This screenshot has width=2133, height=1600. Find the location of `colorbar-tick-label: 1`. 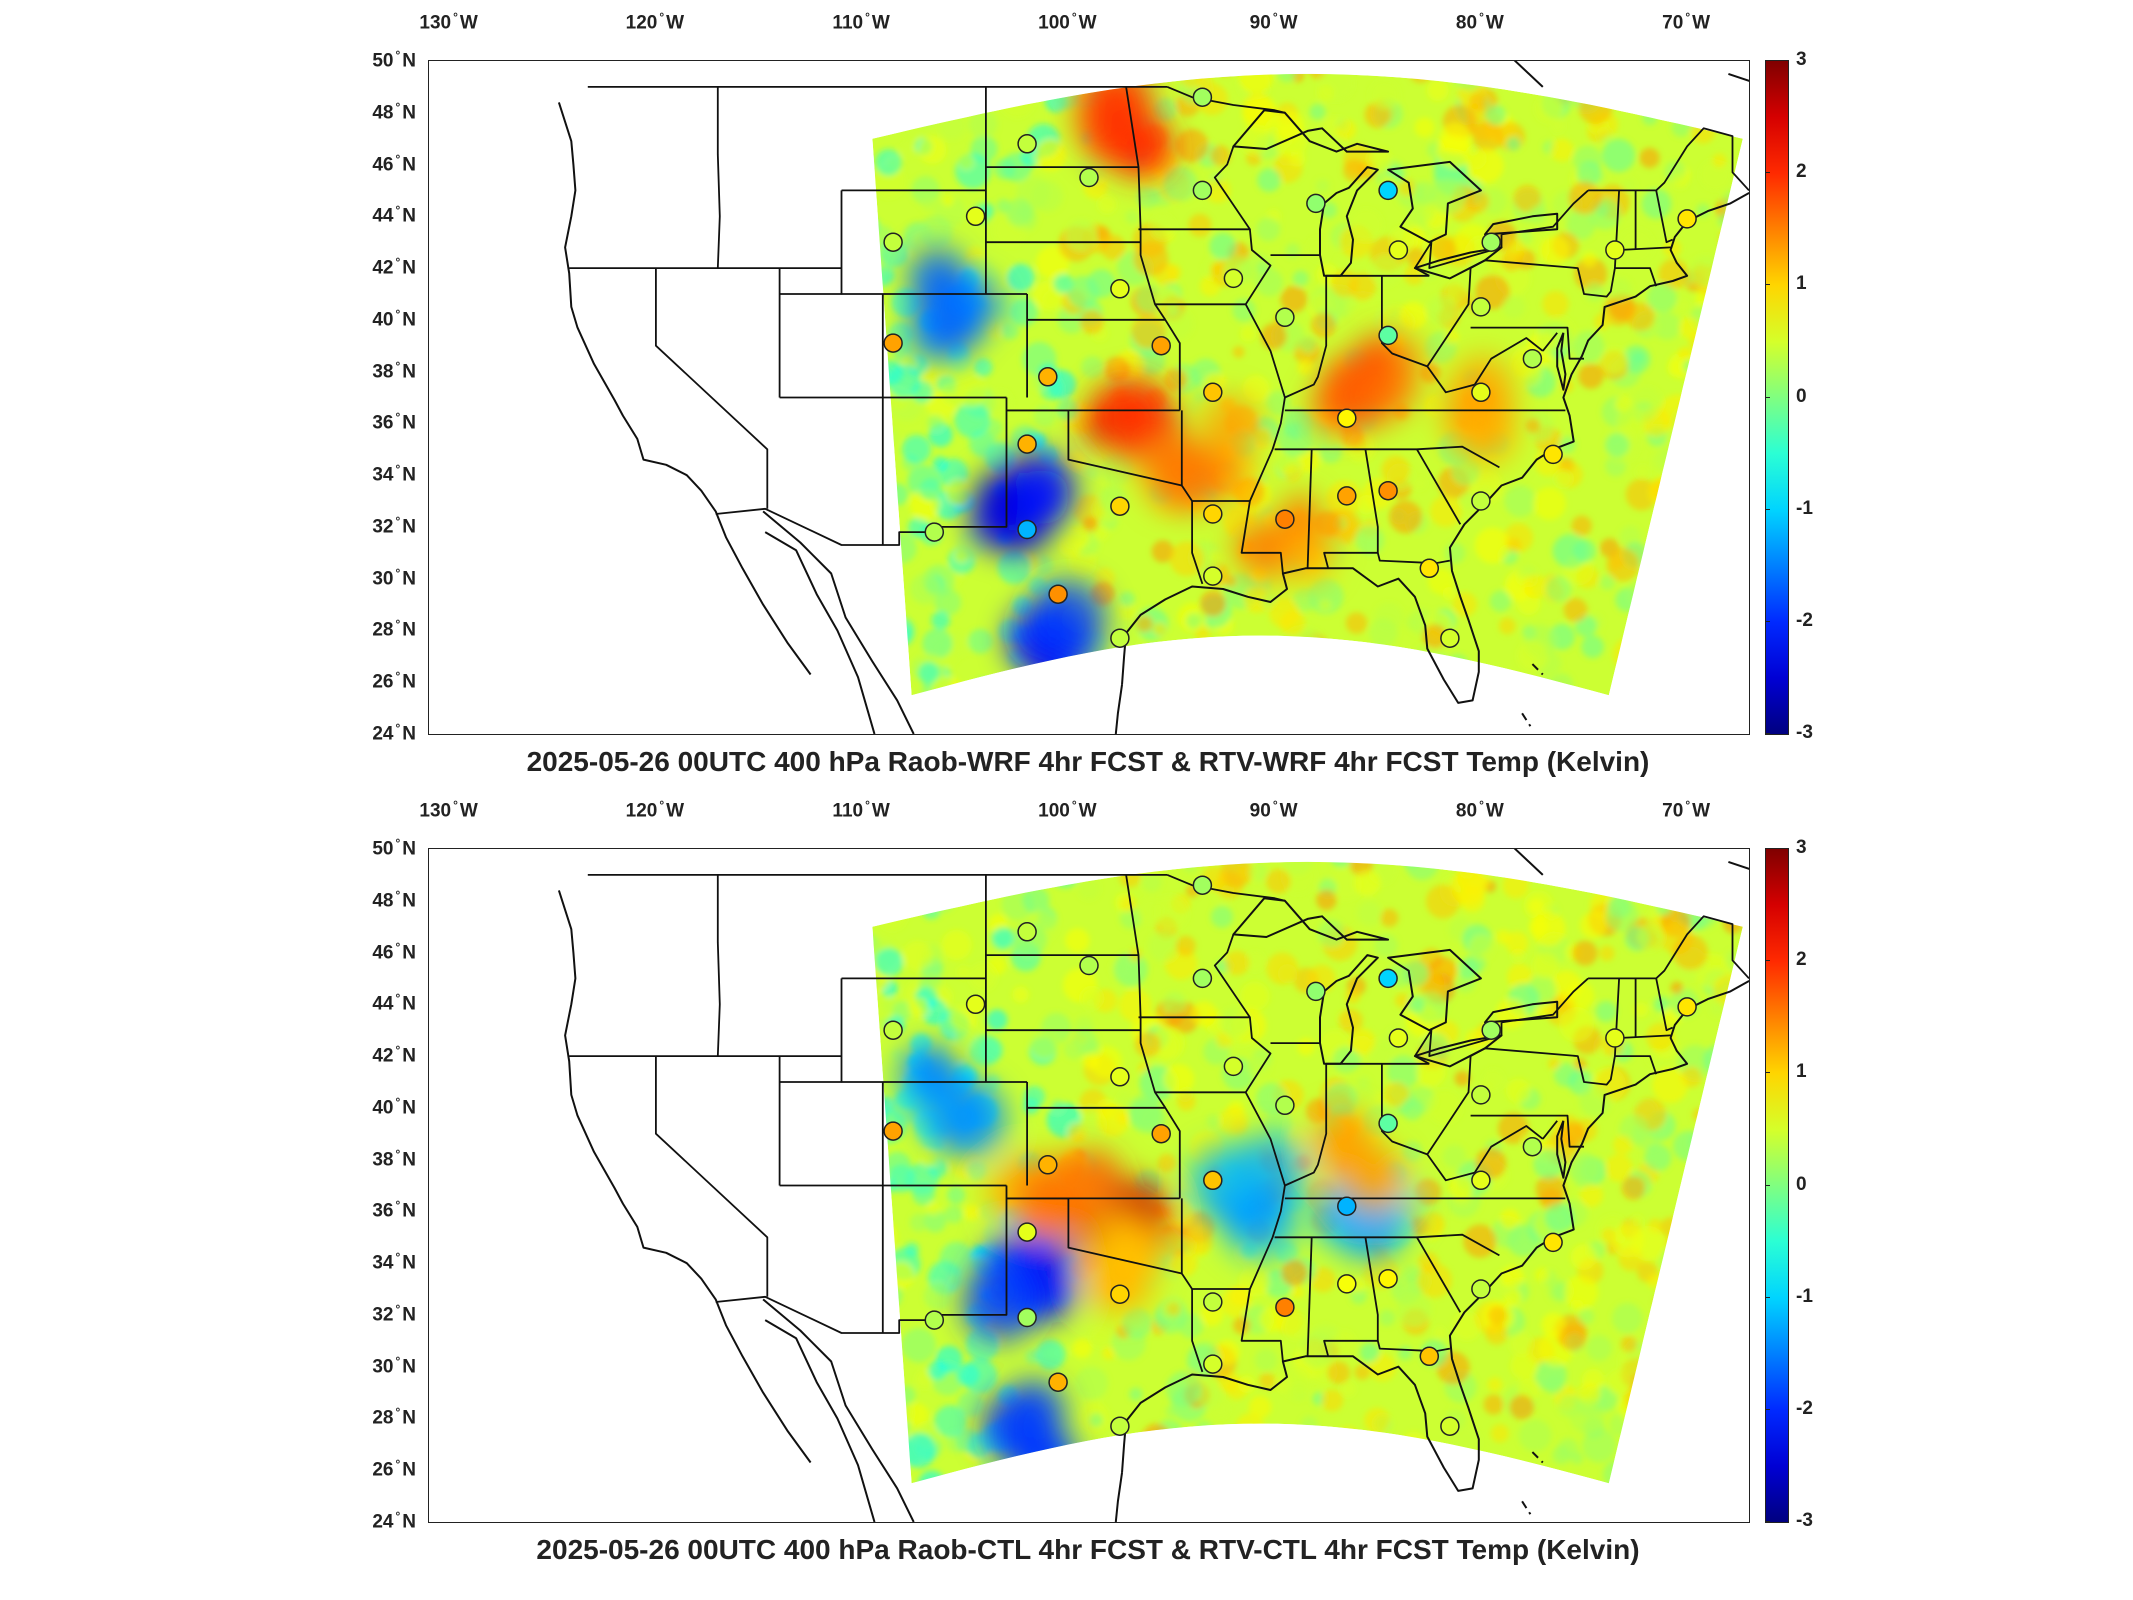

colorbar-tick-label: 1 is located at coordinates (1801, 1072).